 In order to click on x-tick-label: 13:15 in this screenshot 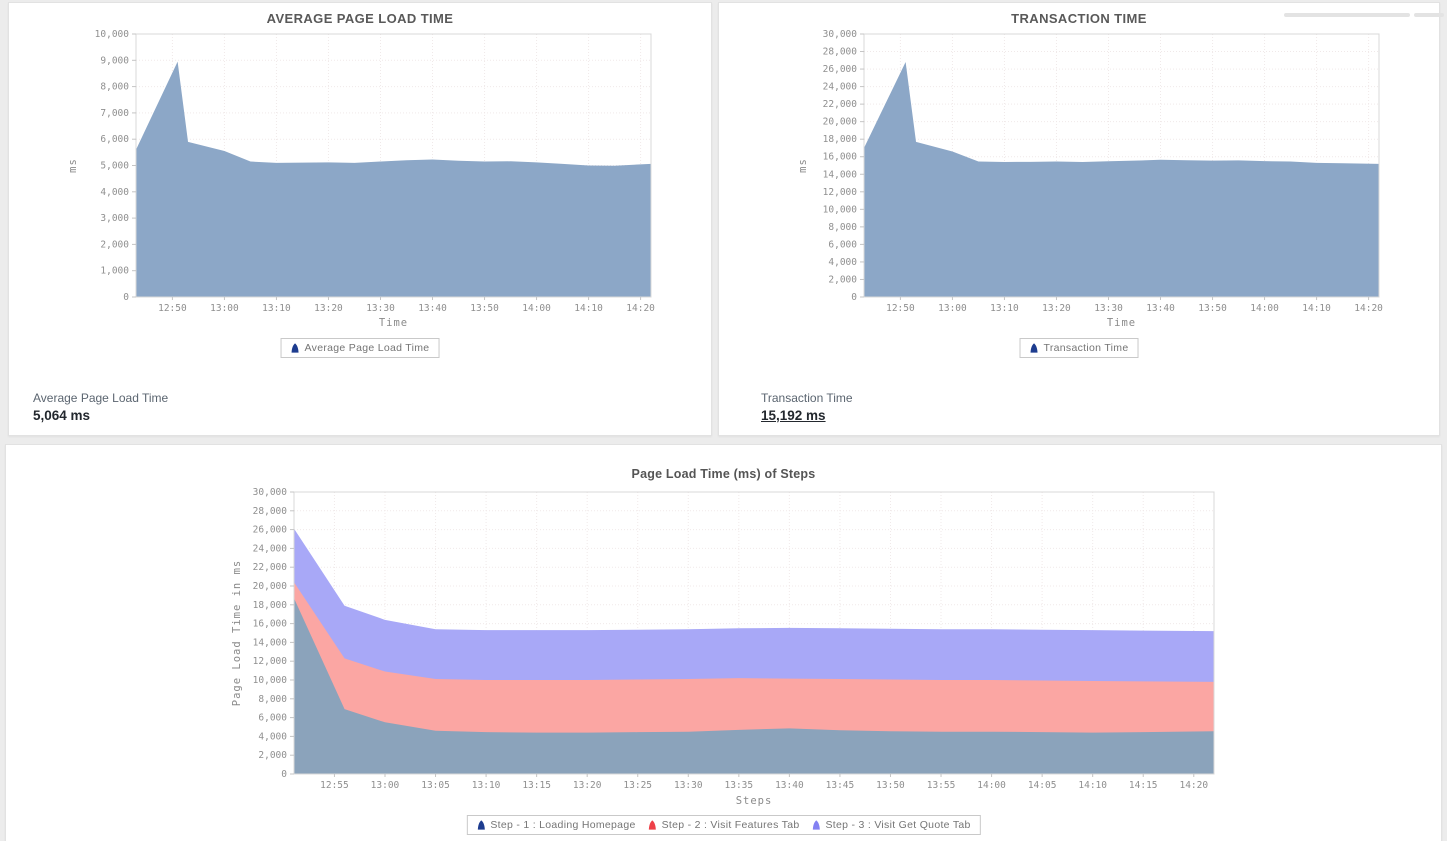, I will do `click(536, 785)`.